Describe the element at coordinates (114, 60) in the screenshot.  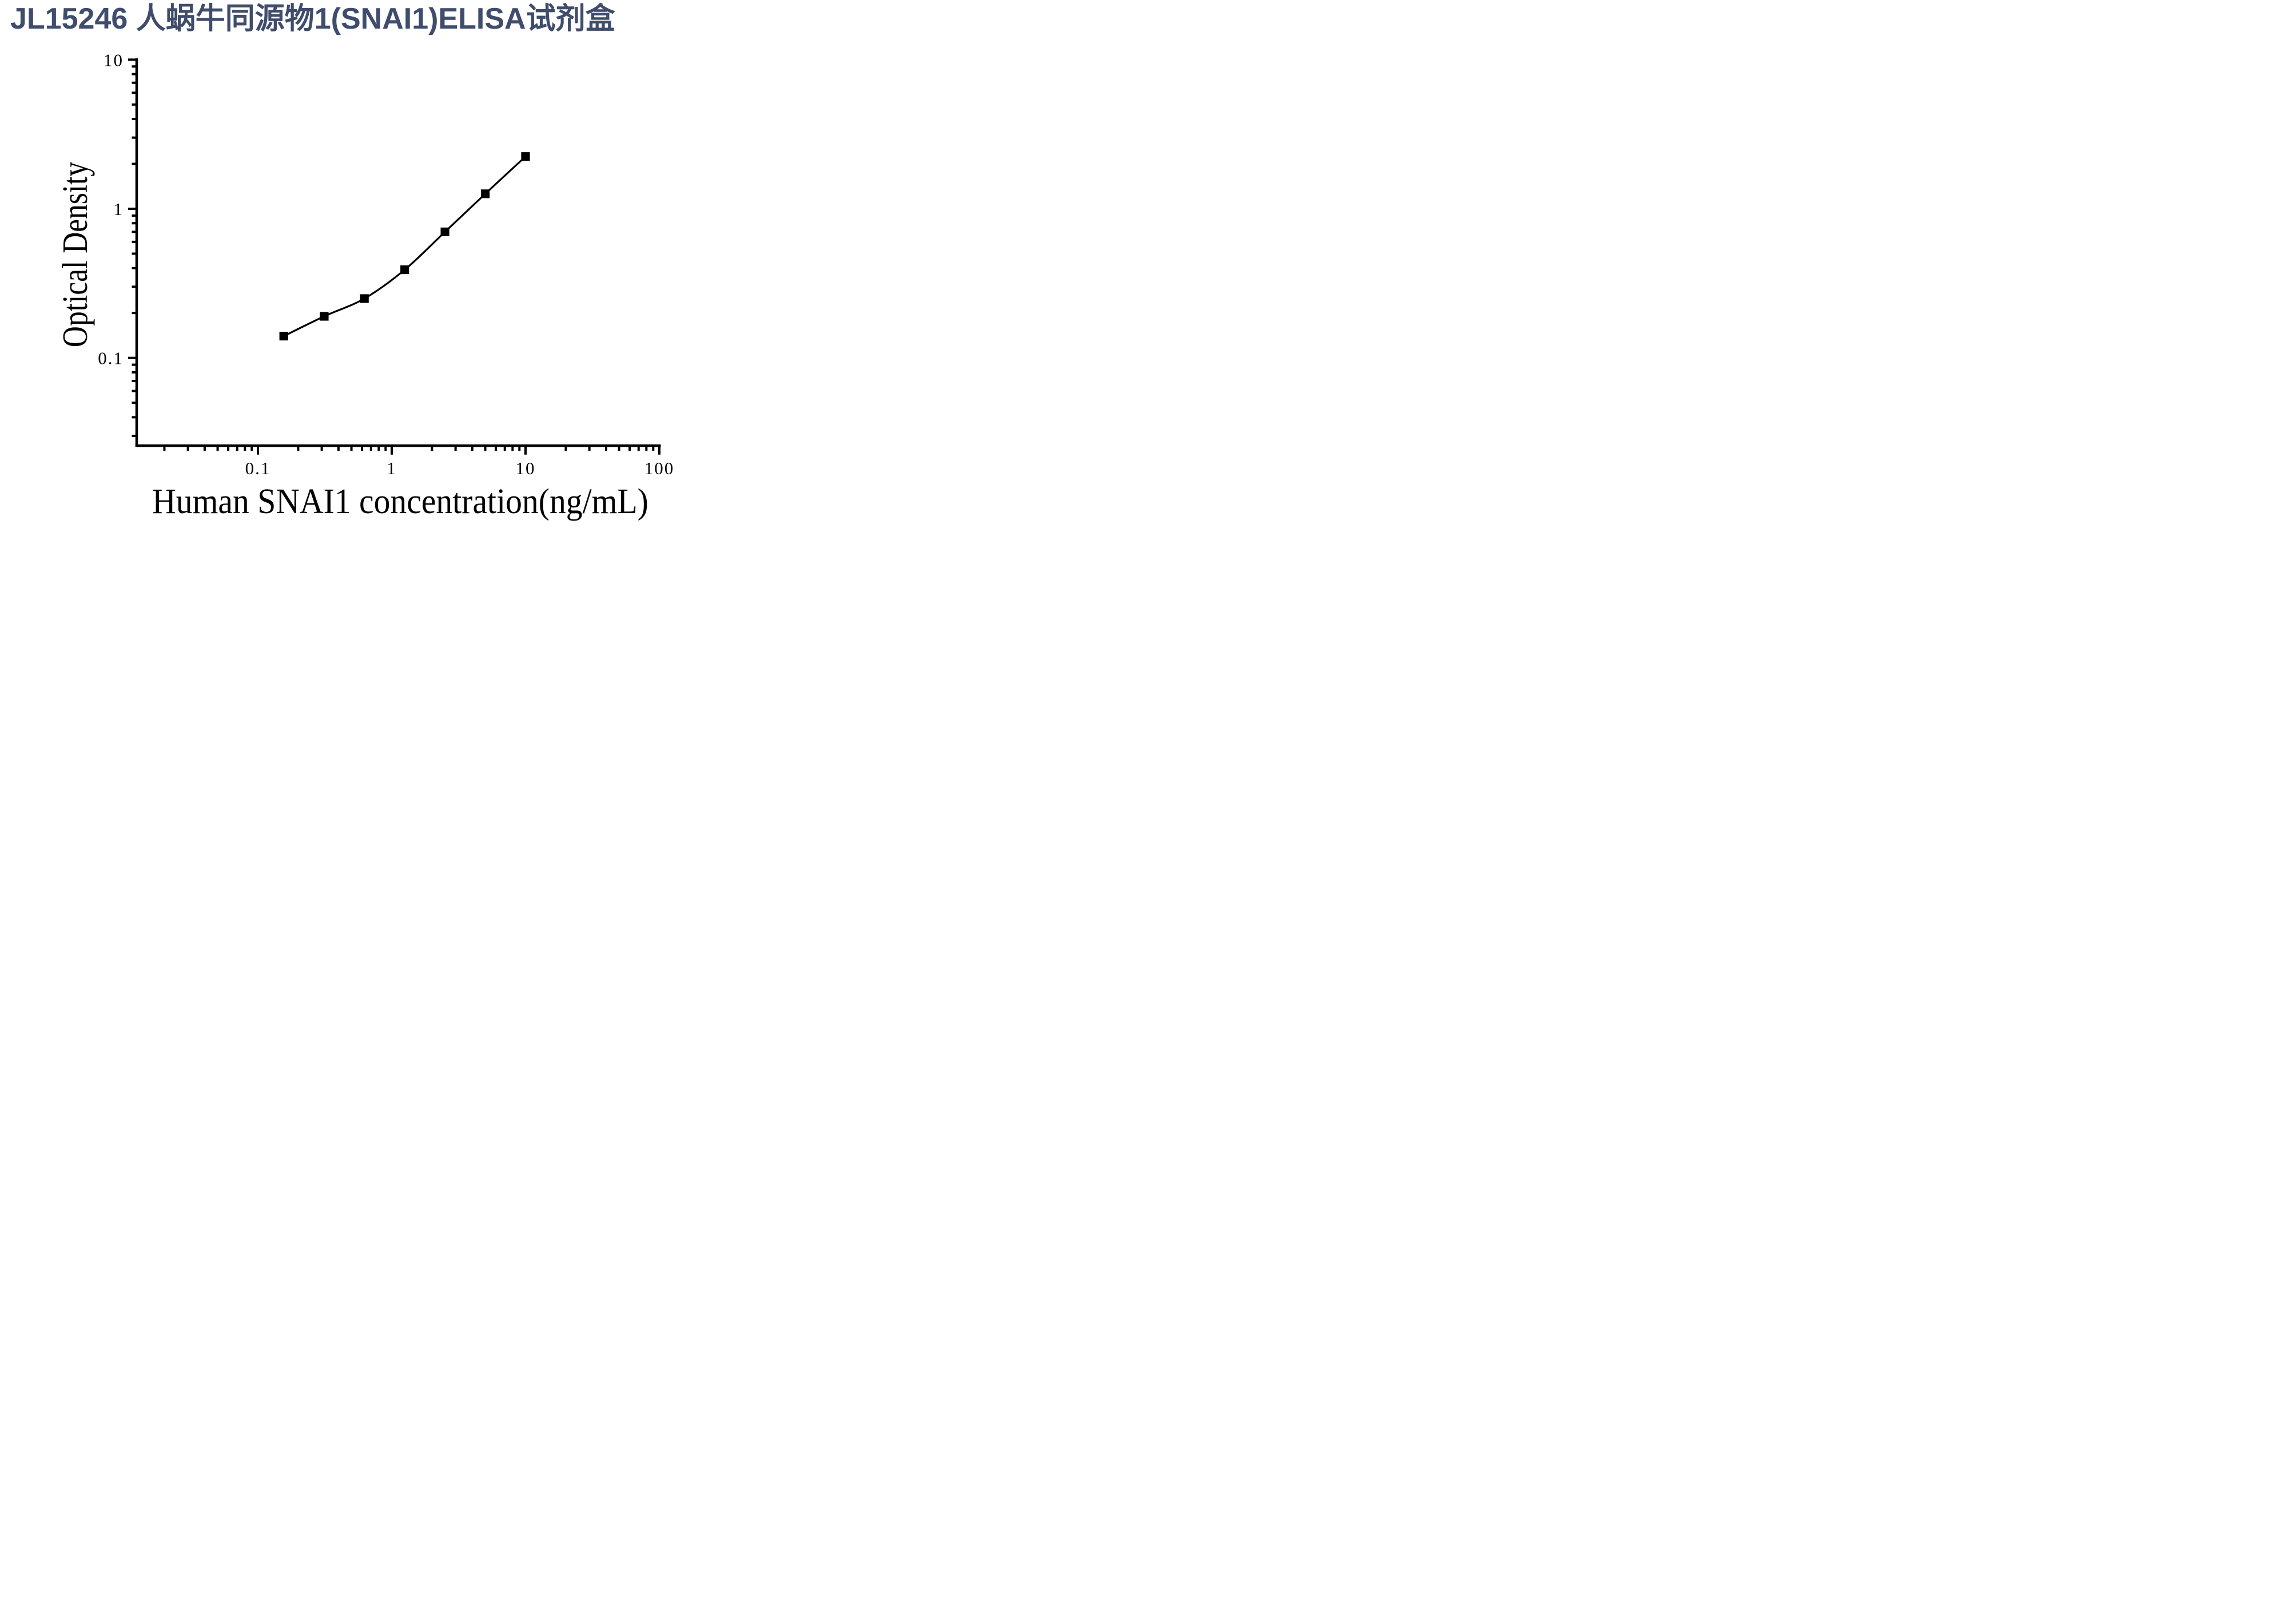
I see `y-tick-label-10: 10` at that location.